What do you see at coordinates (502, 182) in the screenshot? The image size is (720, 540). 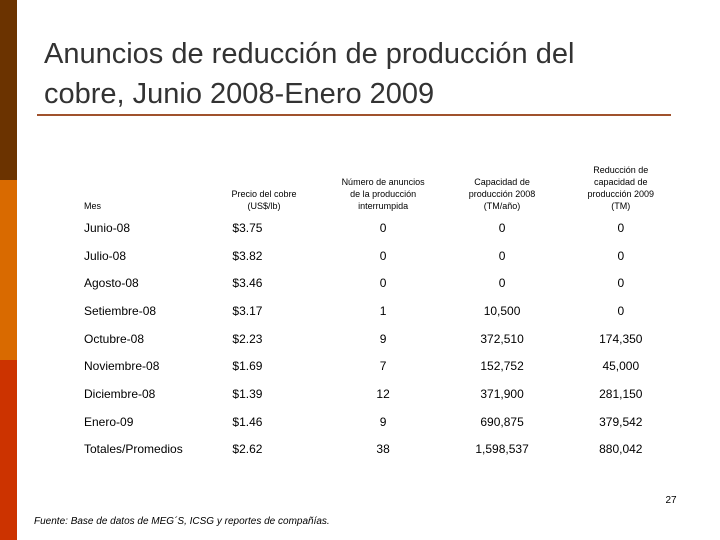 I see `header-line: Capacidad de` at bounding box center [502, 182].